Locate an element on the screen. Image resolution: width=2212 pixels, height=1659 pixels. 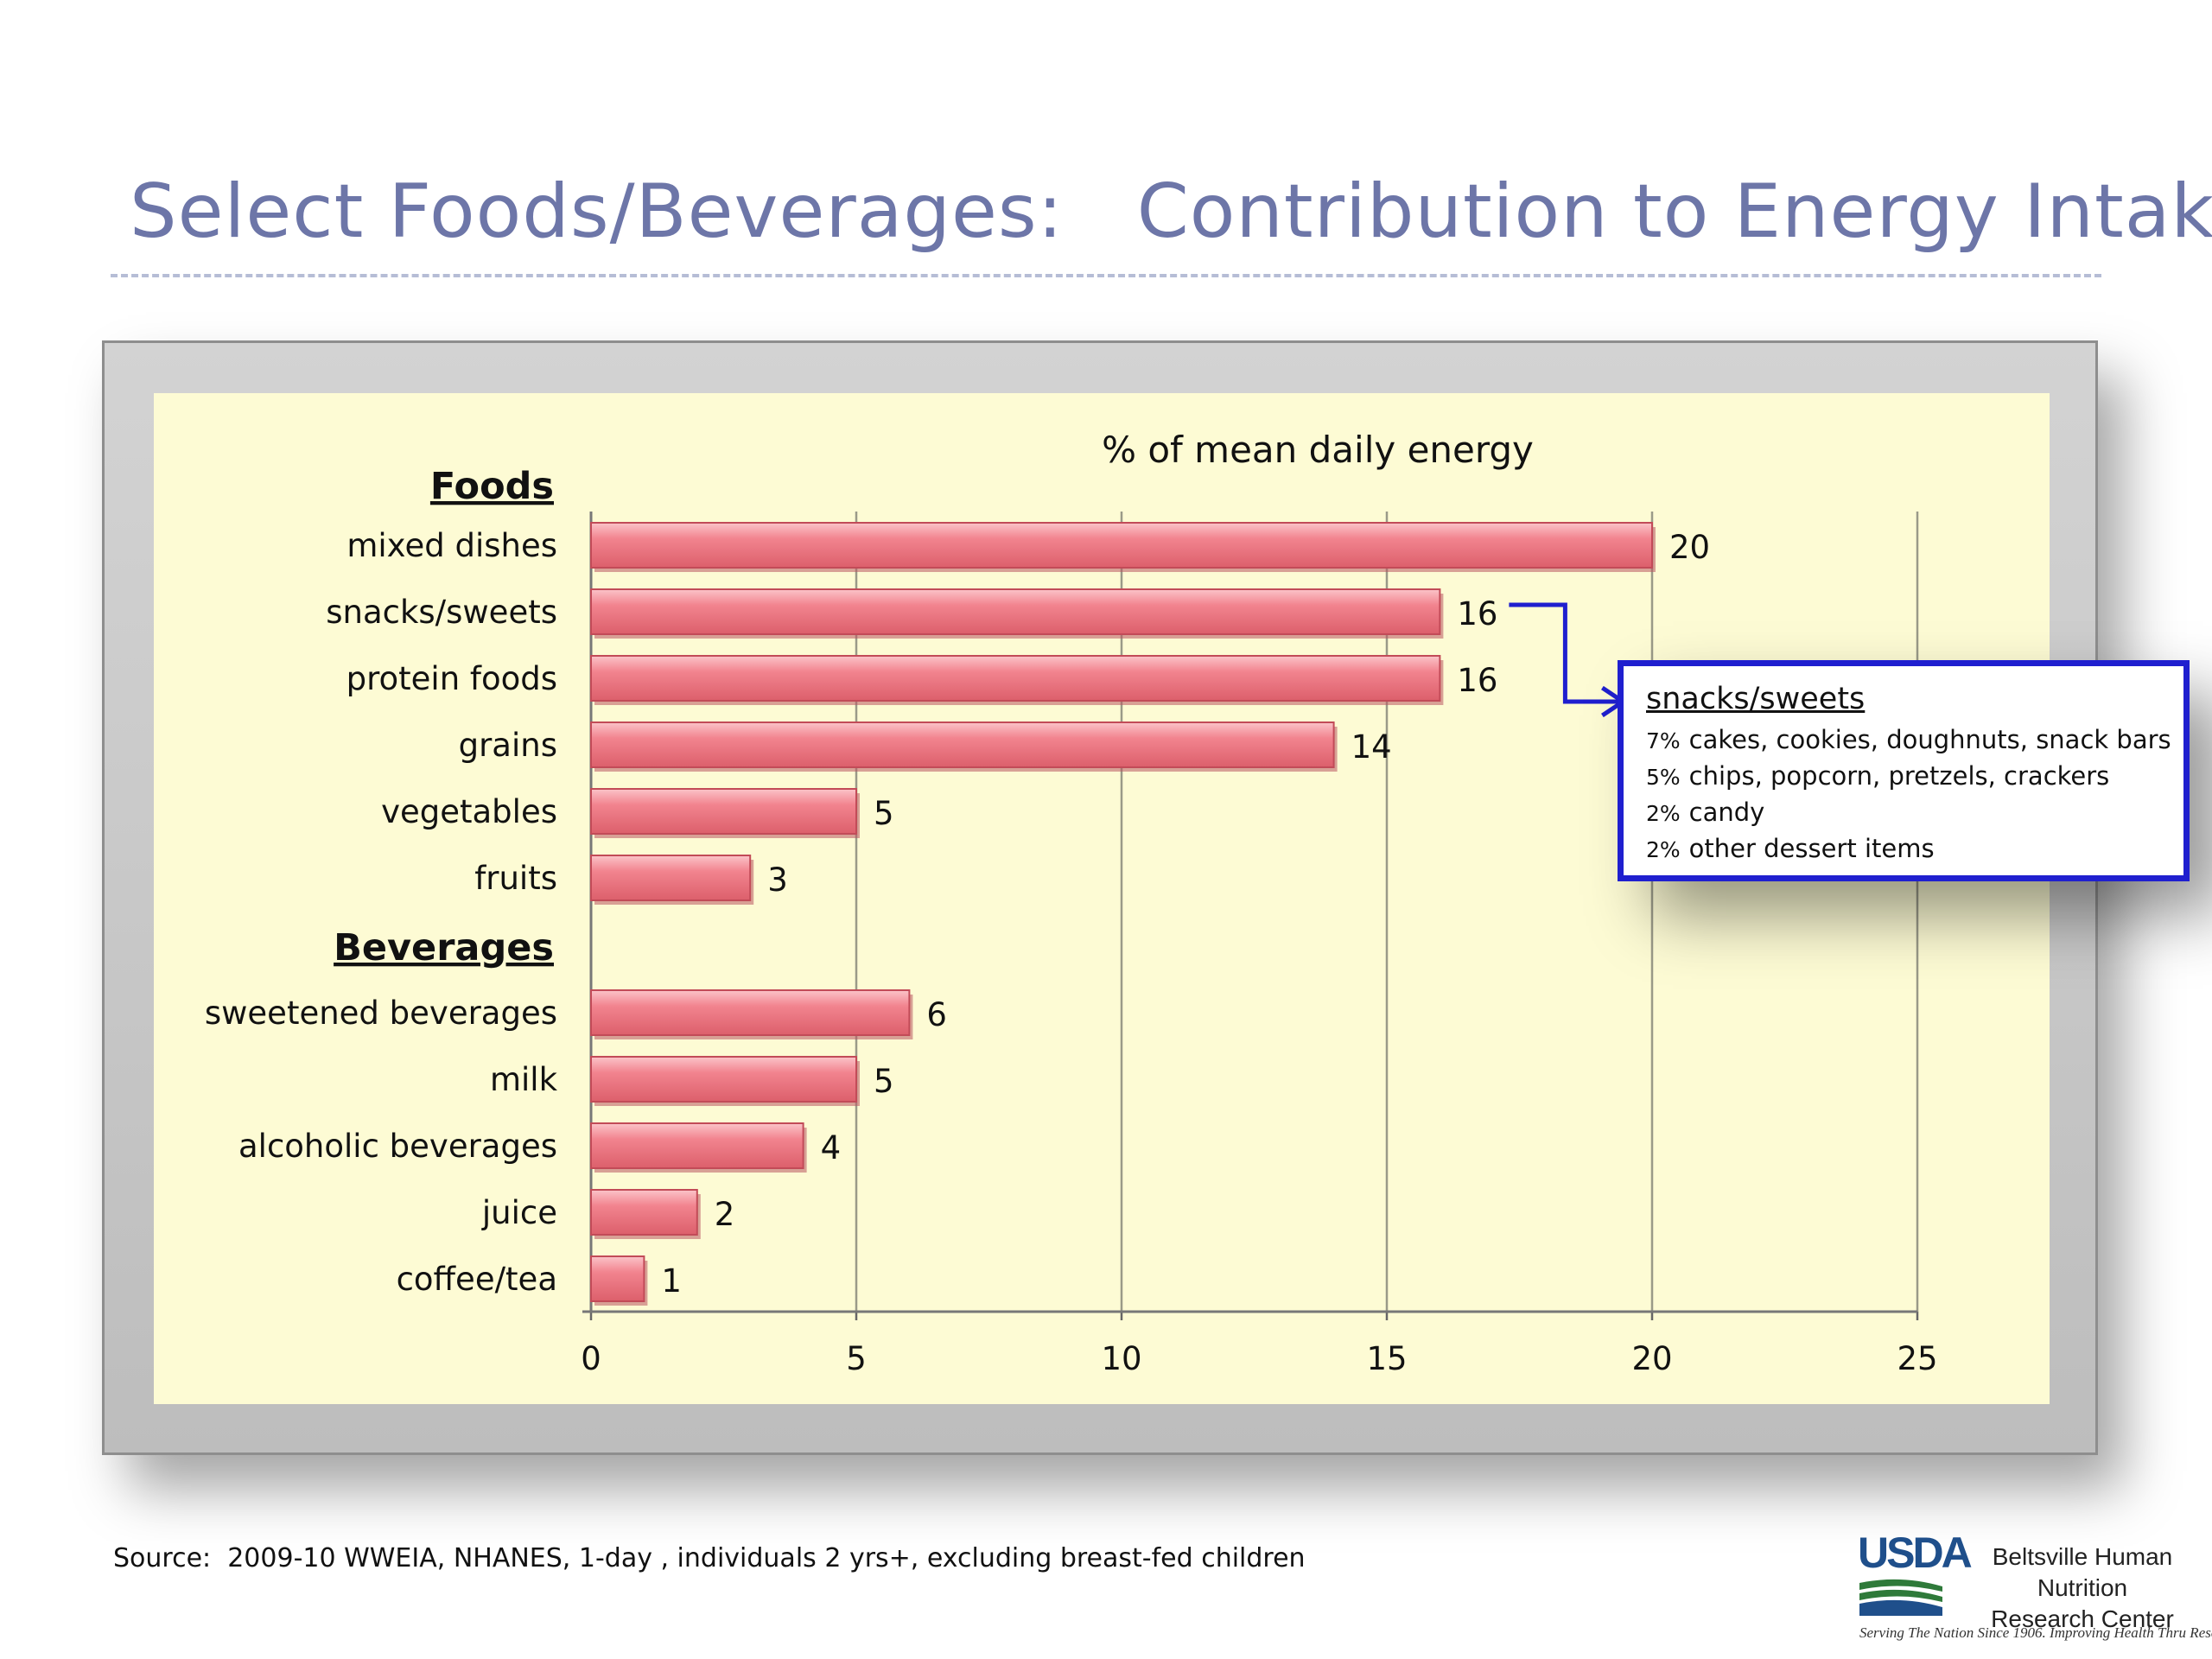
category-label: coffee/tea is located at coordinates (477, 1279).